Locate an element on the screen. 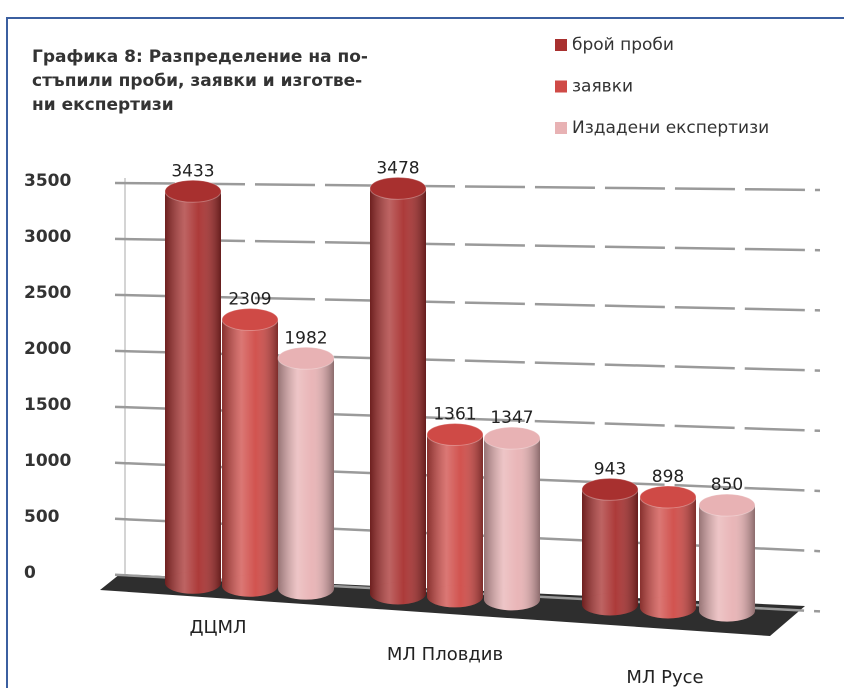  y-tick-label: 0 is located at coordinates (30, 573).